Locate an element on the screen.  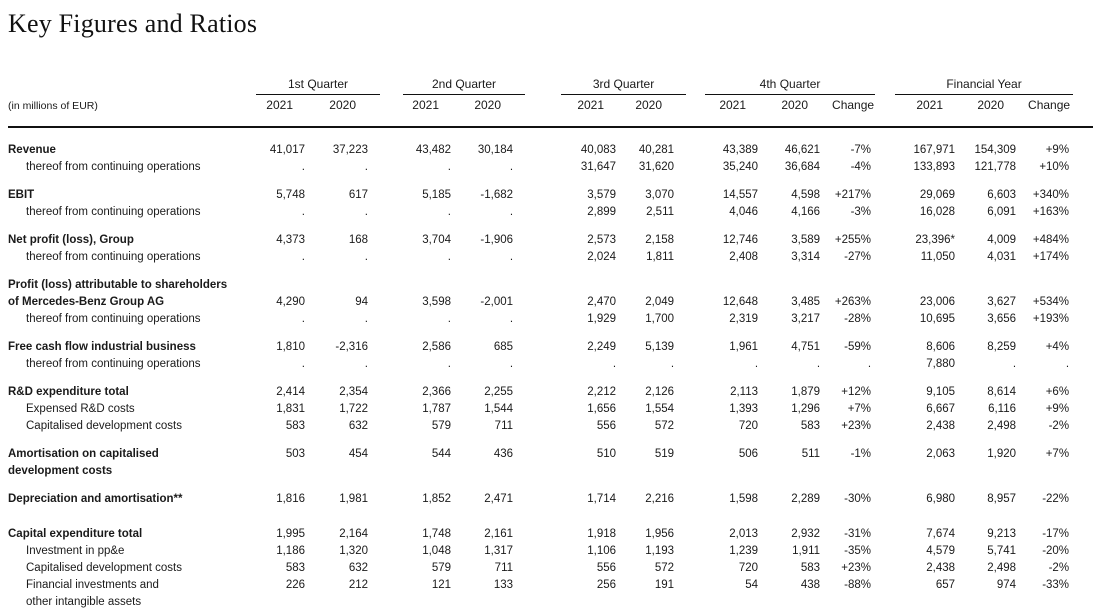
cell-value: 1,722 is located at coordinates (353, 409).